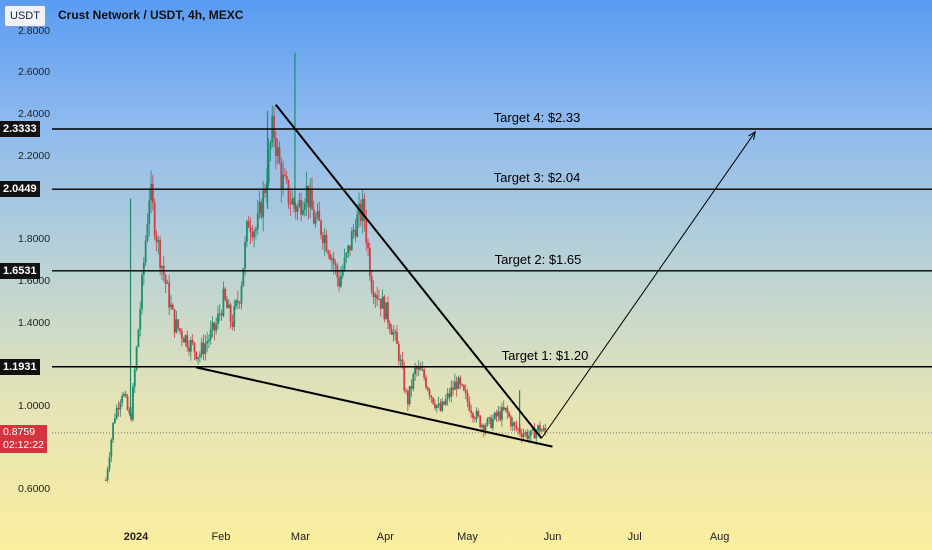 The width and height of the screenshot is (932, 550). I want to click on y-tick-label: 1.4000, so click(34, 322).